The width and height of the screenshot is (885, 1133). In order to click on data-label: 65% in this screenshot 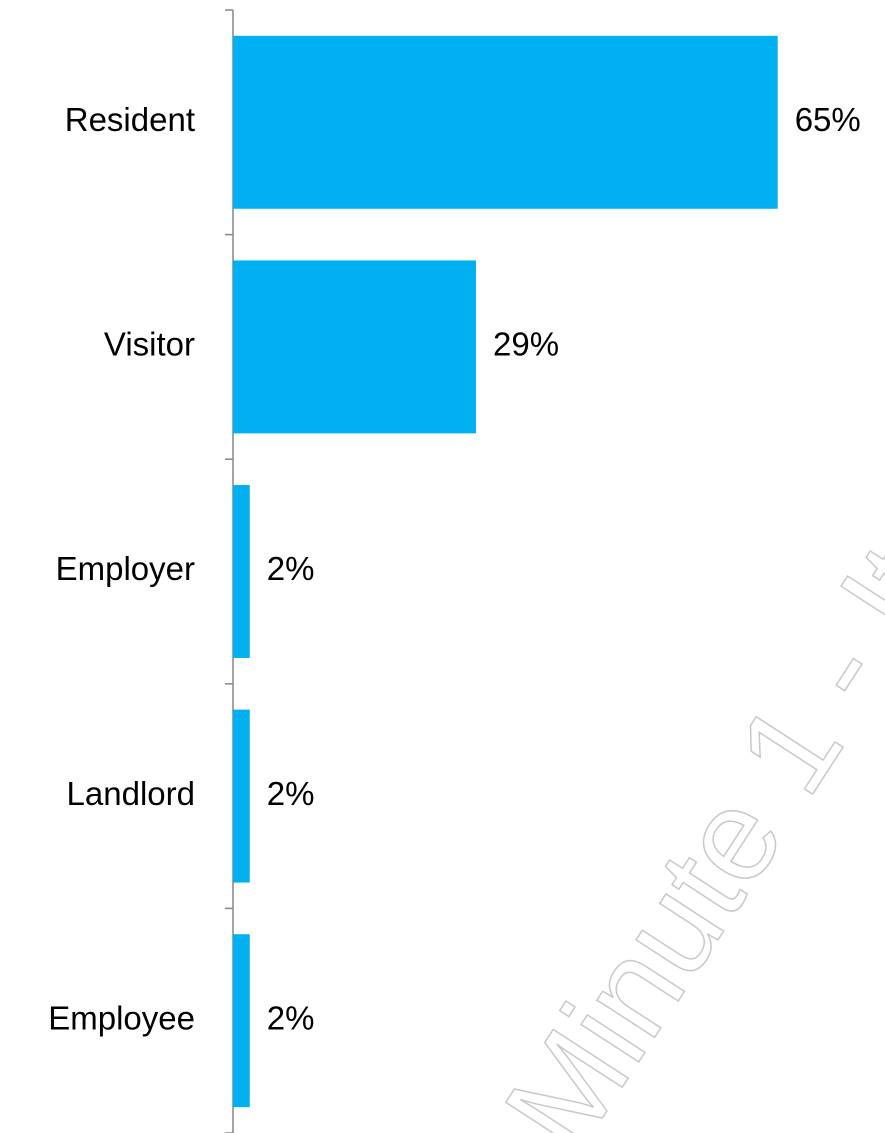, I will do `click(828, 119)`.